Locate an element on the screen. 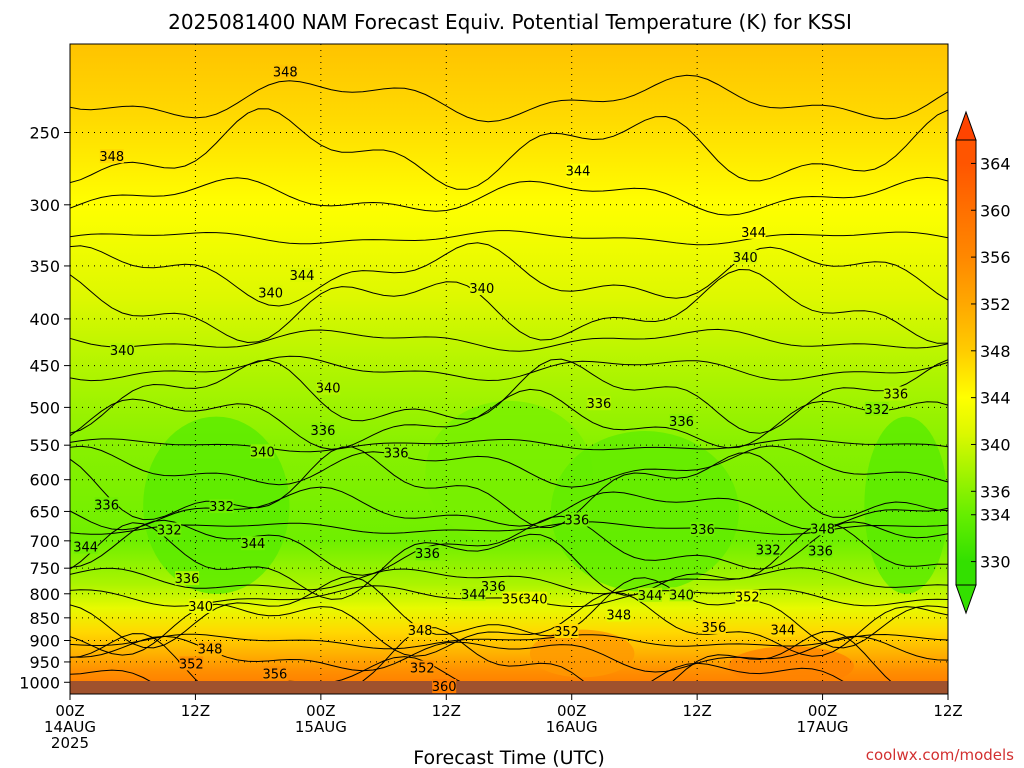 The image size is (1024, 768). colorbar: 330 334 336 340 344 348 352 356 360 364 is located at coordinates (983, 362).